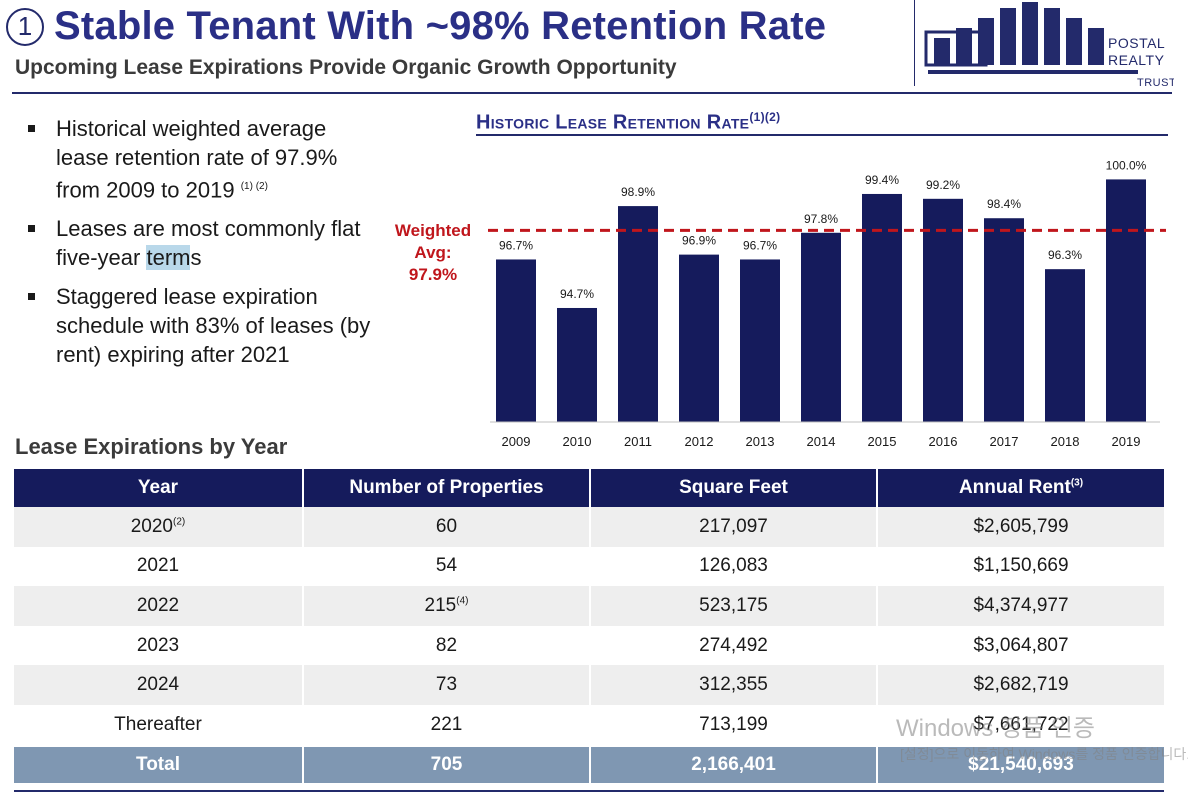 This screenshot has height=801, width=1188. Describe the element at coordinates (254, 186) in the screenshot. I see `bullet-retention-footnote: (1) (2)` at that location.